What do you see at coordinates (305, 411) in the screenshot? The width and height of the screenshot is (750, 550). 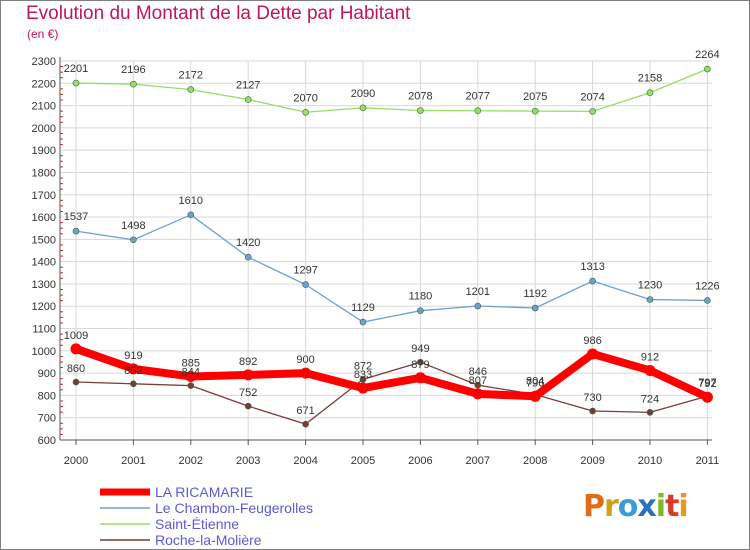 I see `data-label-roche: 671` at bounding box center [305, 411].